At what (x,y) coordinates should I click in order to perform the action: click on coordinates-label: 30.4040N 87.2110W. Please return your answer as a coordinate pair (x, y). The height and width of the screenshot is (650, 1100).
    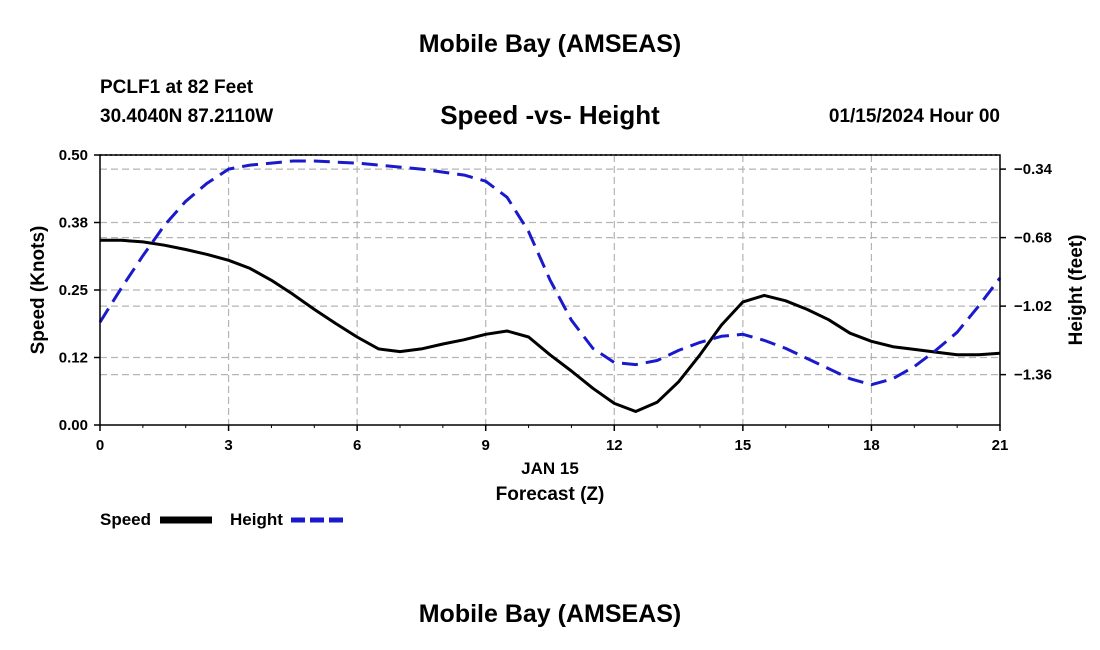
    Looking at the image, I should click on (187, 116).